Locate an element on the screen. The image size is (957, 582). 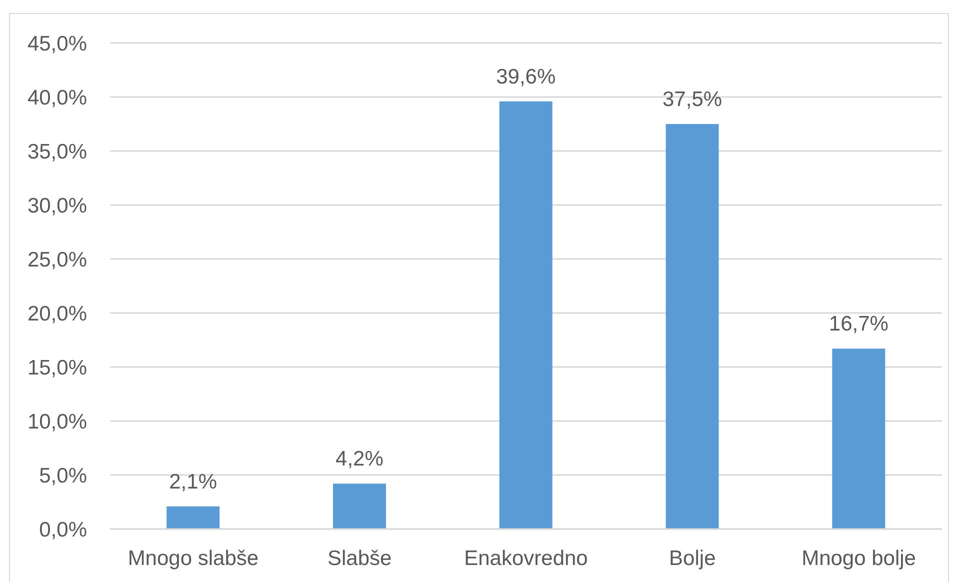
x-tick-label: Mnogo bolje is located at coordinates (859, 558).